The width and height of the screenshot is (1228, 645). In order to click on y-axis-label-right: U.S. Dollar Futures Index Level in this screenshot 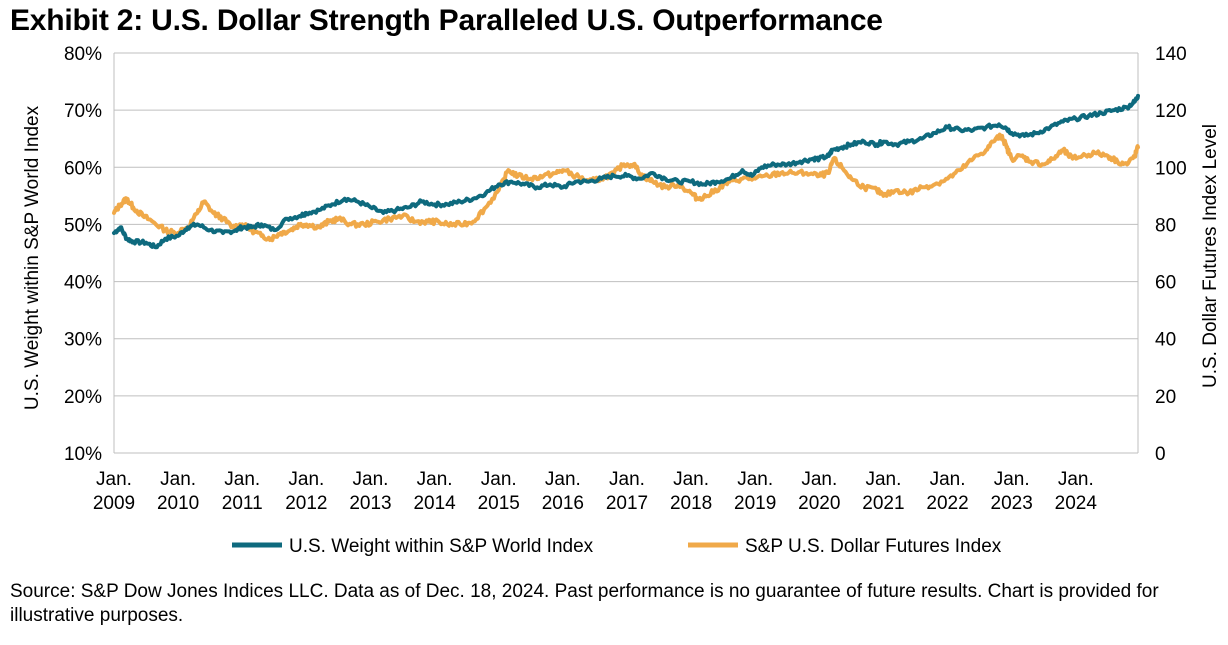, I will do `click(1210, 256)`.